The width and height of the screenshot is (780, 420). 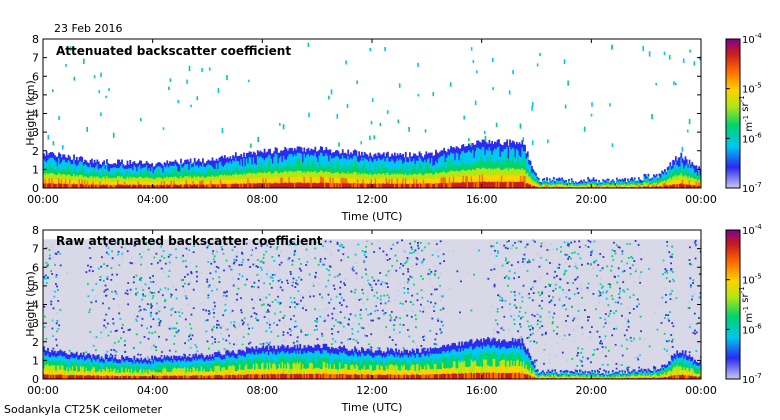 What do you see at coordinates (83, 409) in the screenshot?
I see `footer-label: Sodankyla CT25K ceilometer` at bounding box center [83, 409].